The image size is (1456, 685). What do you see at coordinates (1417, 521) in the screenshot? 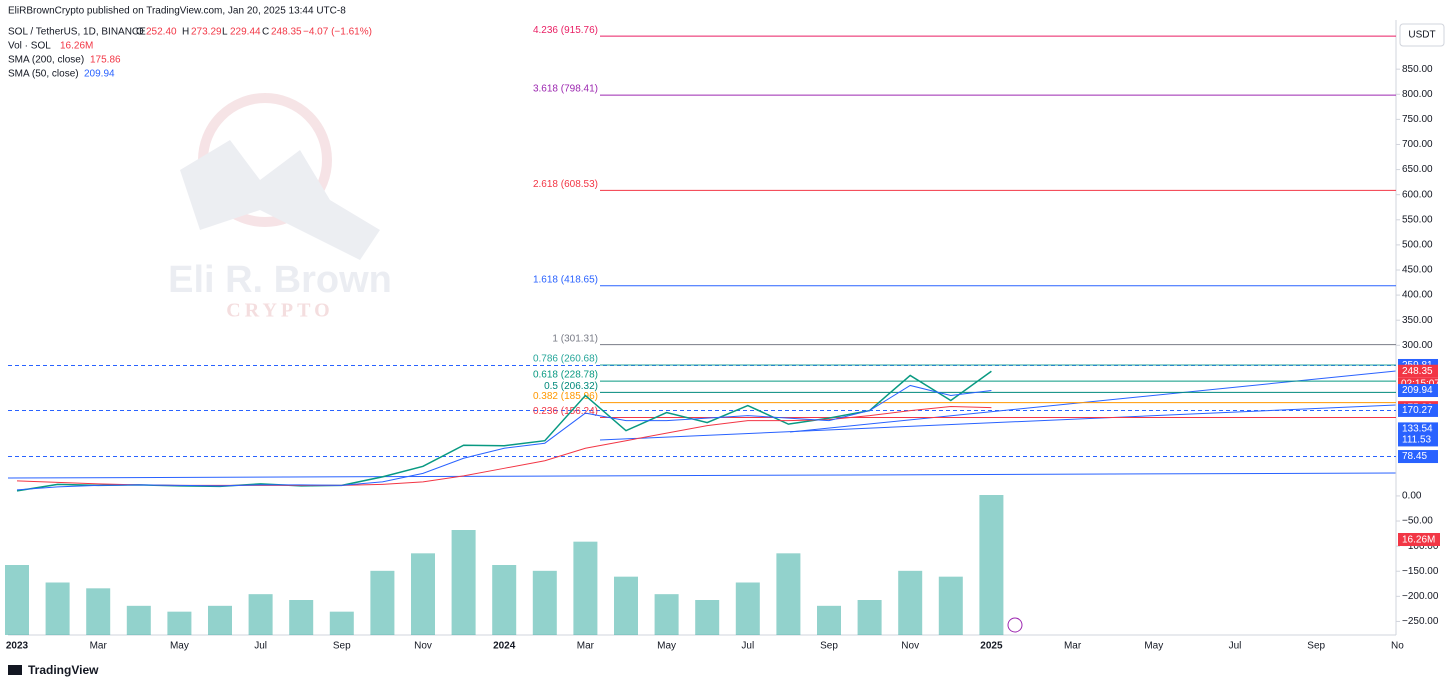
I see `y-tick-label: −50.00` at bounding box center [1417, 521].